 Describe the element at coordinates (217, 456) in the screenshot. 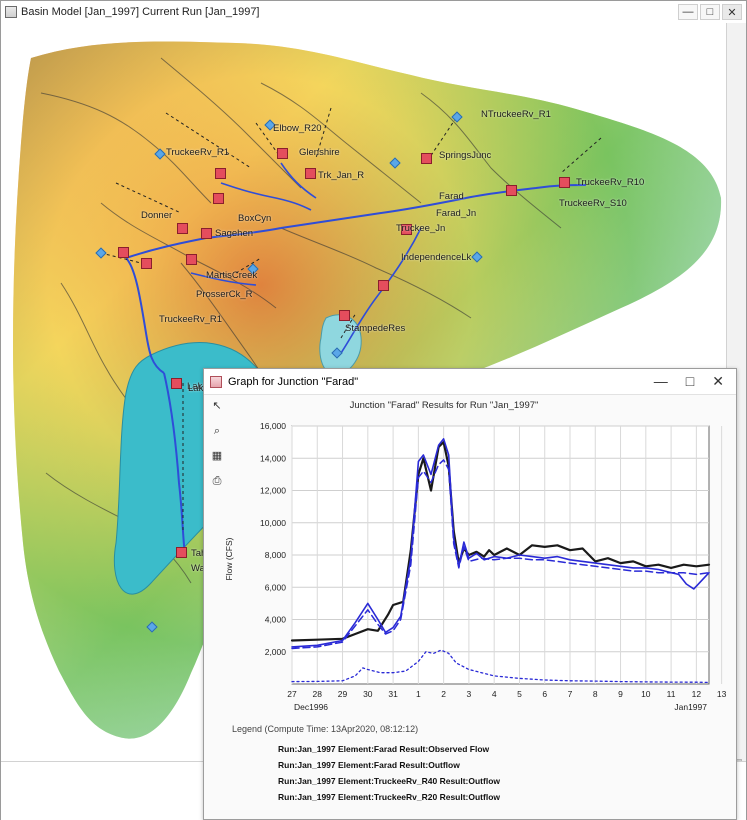

I see `properties-tool-icon: ▦` at that location.